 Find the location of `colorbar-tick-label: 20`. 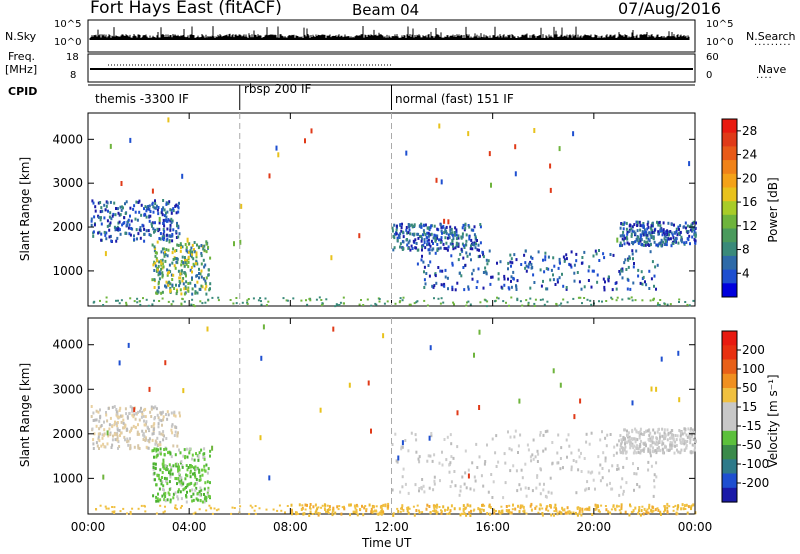

colorbar-tick-label: 20 is located at coordinates (749, 178).